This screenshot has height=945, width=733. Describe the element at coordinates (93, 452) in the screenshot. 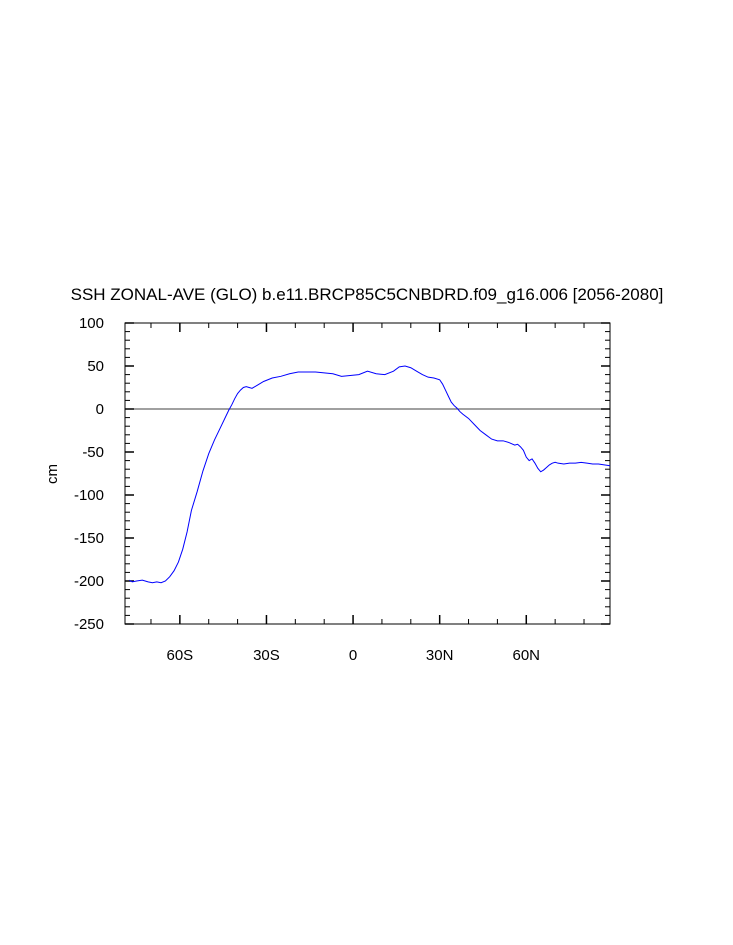

I see `y-tick-label: -50` at that location.